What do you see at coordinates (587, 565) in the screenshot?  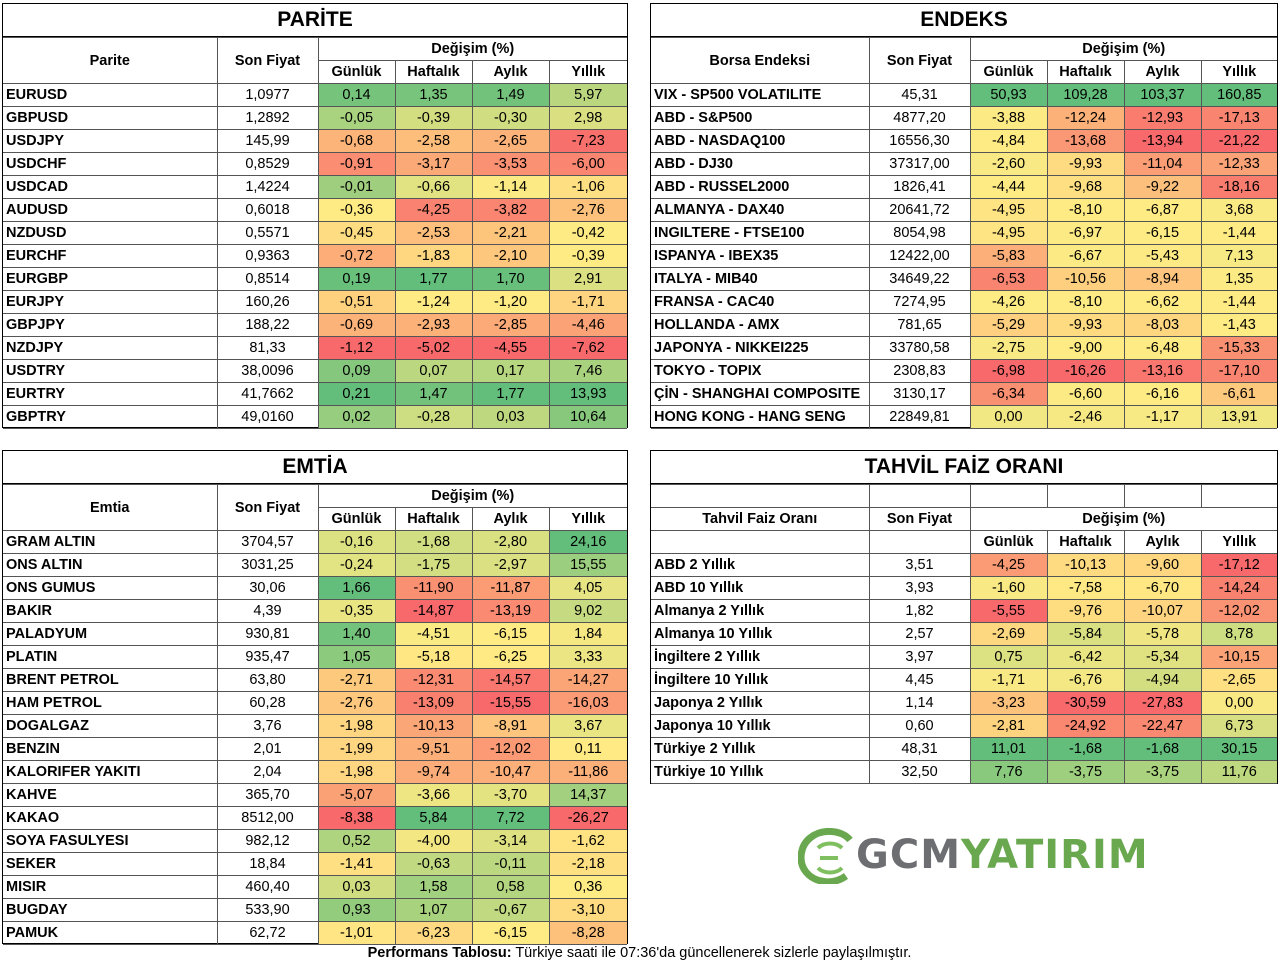 I see `yearly-change: 15,55` at bounding box center [587, 565].